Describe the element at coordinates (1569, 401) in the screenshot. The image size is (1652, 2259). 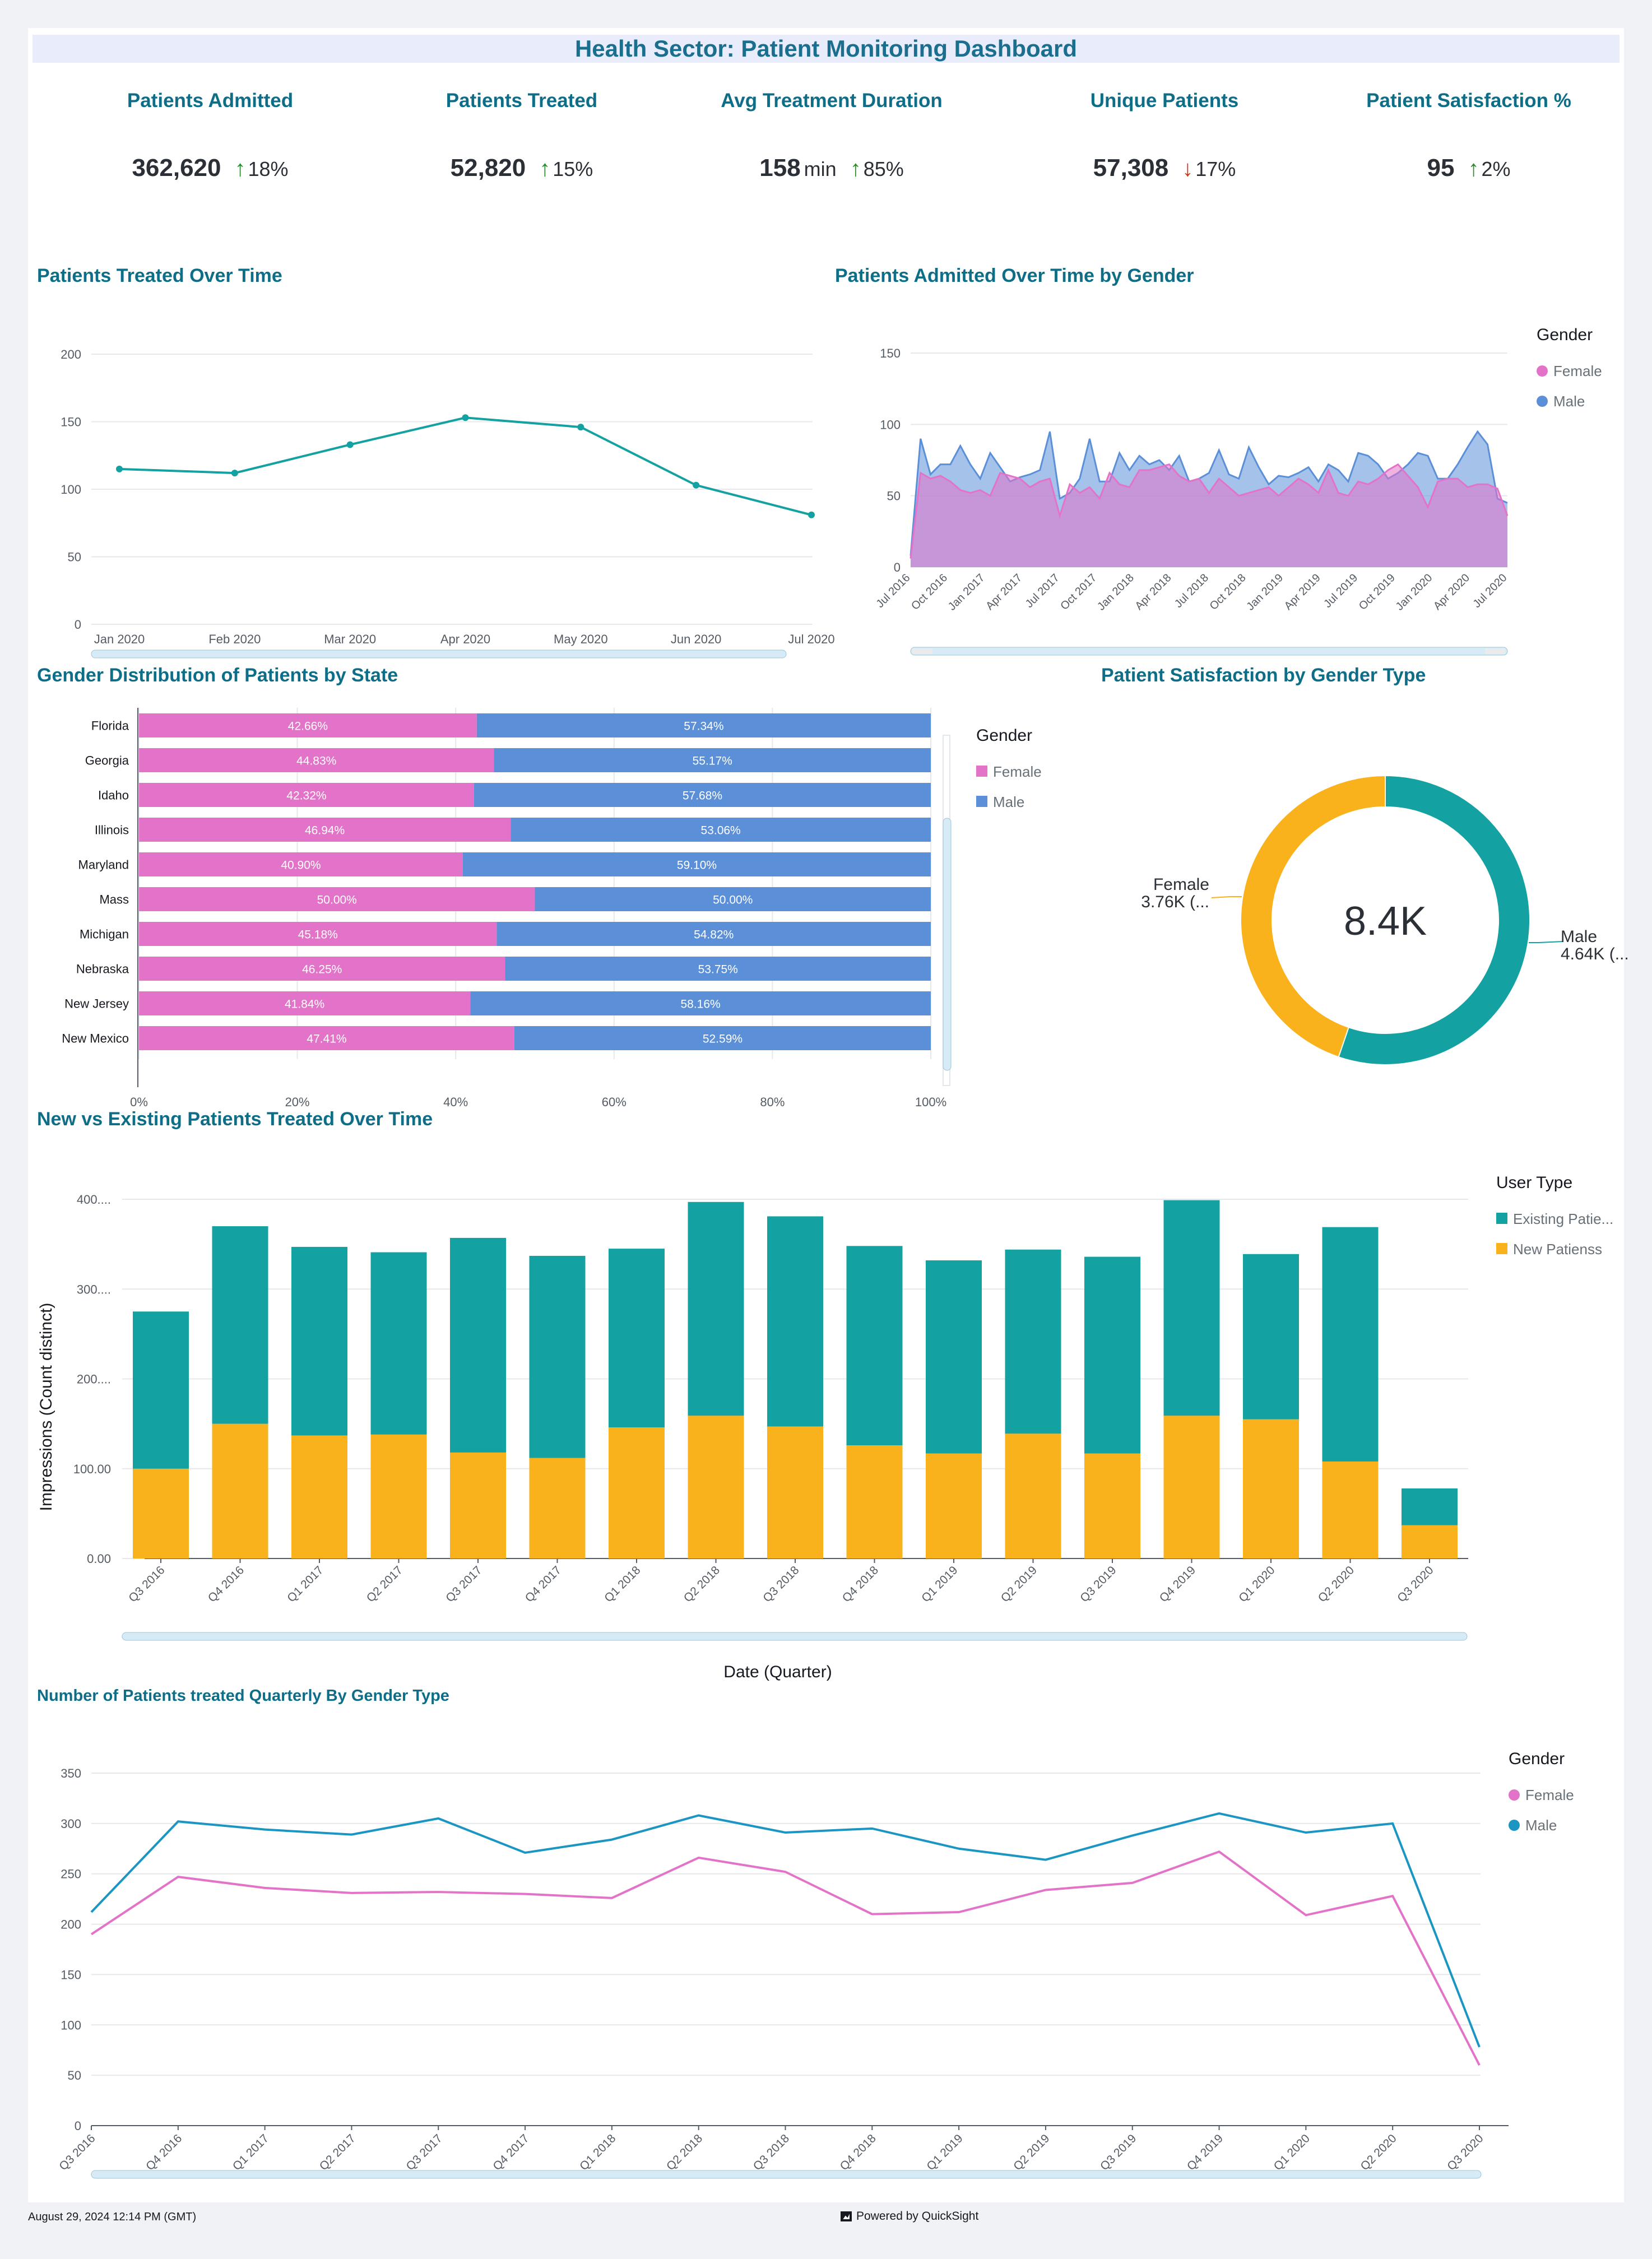
I see `legend-label: Male` at that location.